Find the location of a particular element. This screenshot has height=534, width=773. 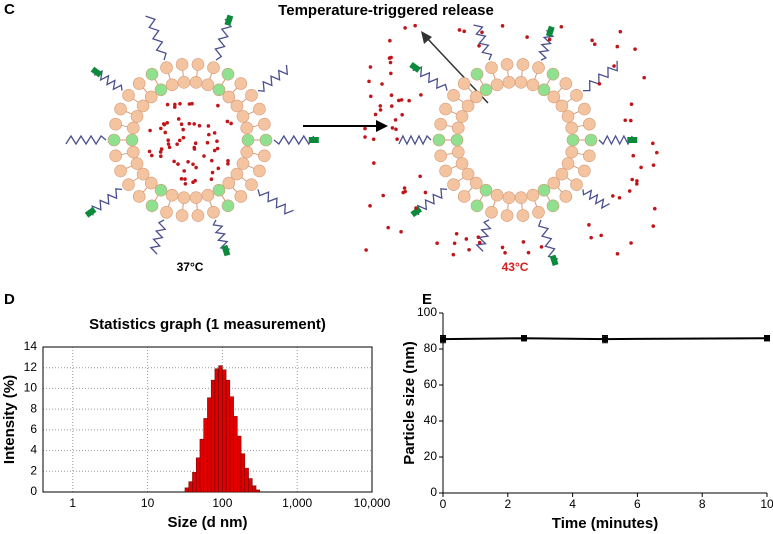

diagram-title: Temperature-triggered release is located at coordinates (386, 10).